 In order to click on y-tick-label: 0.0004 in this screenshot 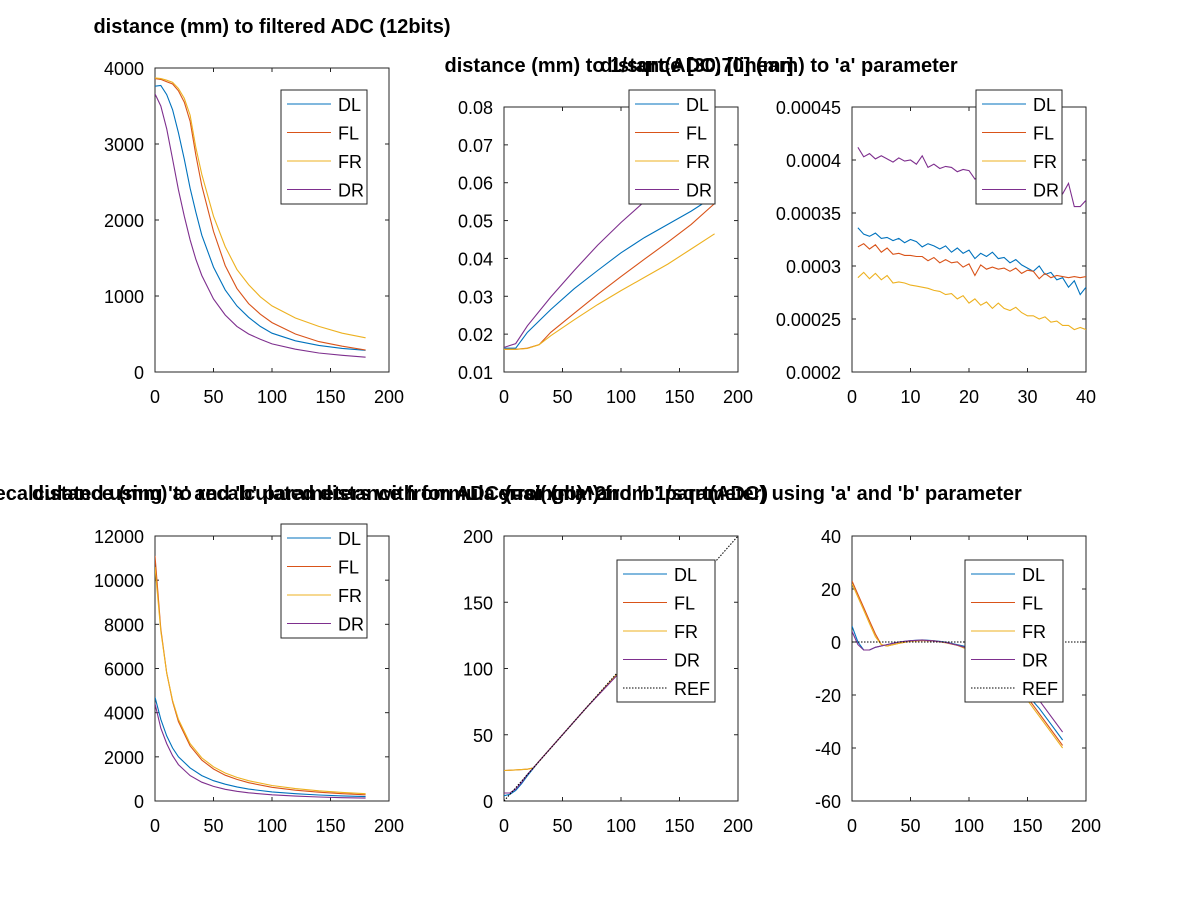, I will do `click(813, 161)`.